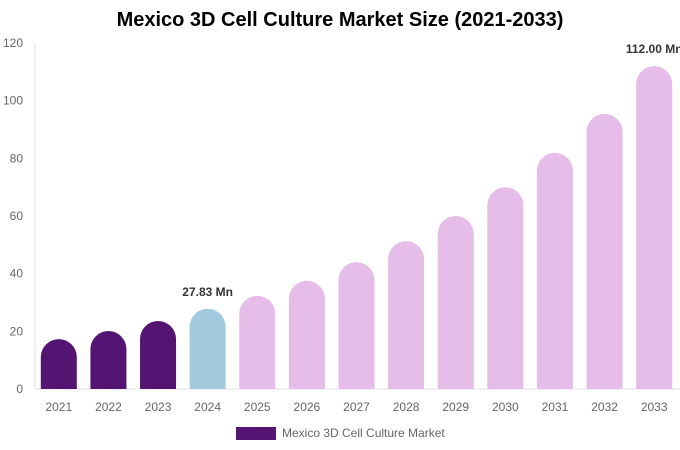  I want to click on data-label: 27.83 Mn, so click(207, 292).